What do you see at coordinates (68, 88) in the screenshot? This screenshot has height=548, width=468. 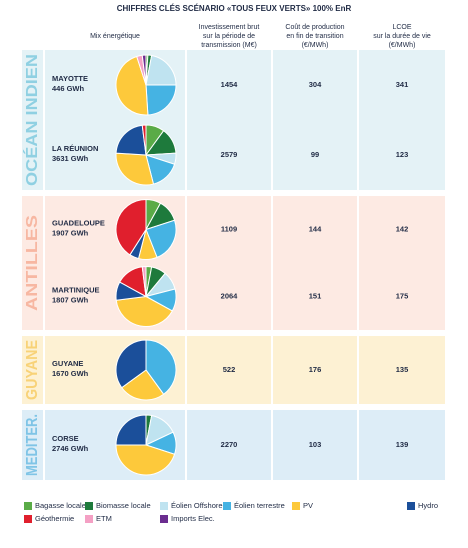 I see `production: 446 GWh` at bounding box center [68, 88].